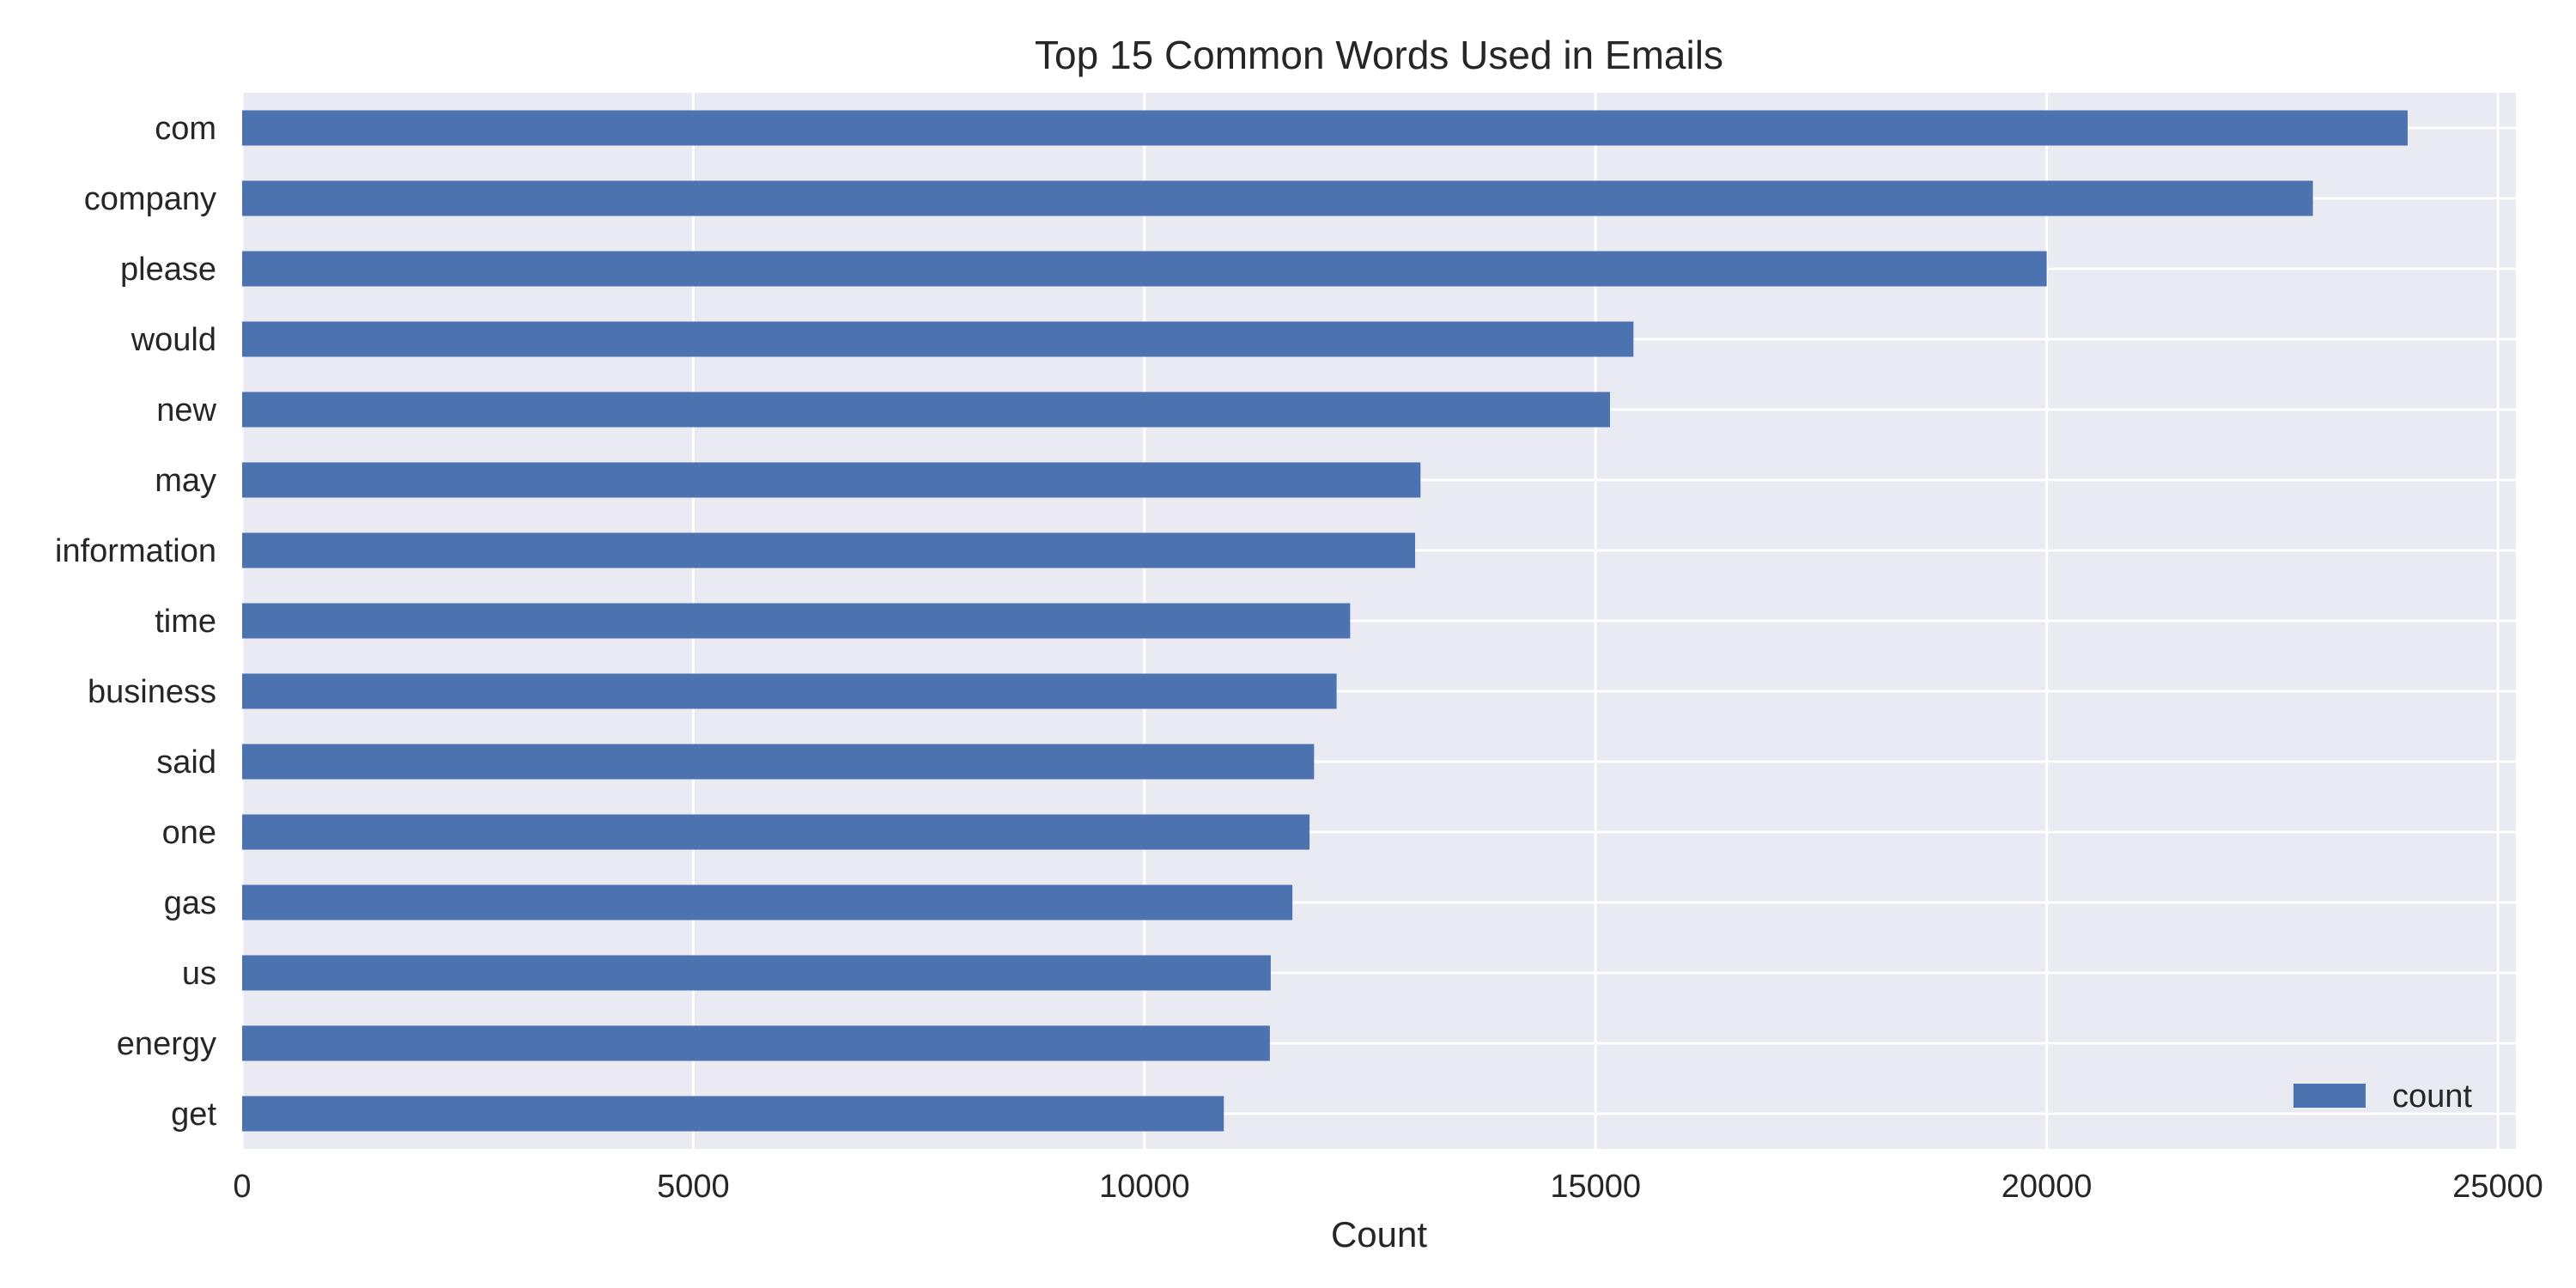 The width and height of the screenshot is (2576, 1288). What do you see at coordinates (1388, 1187) in the screenshot?
I see `x-tick-labels: 0 5000 10000 15000 20000 25000` at bounding box center [1388, 1187].